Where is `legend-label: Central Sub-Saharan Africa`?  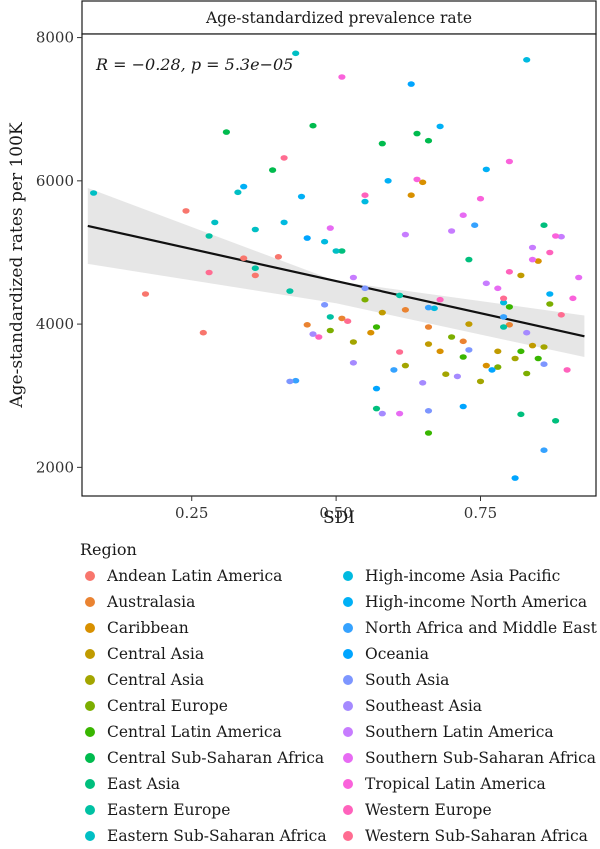
legend-label: Central Sub-Saharan Africa is located at coordinates (216, 758).